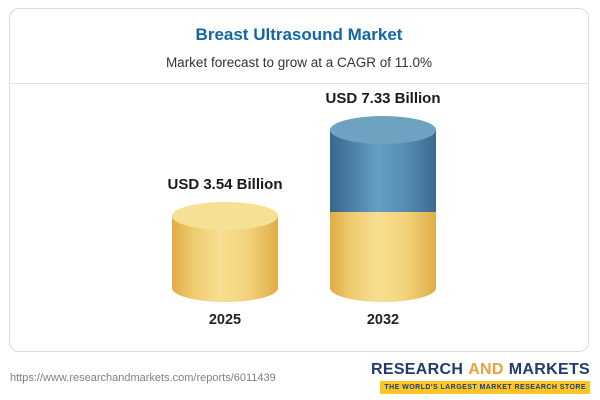 The width and height of the screenshot is (600, 400). Describe the element at coordinates (549, 369) in the screenshot. I see `logo-word-markets: MARKETS` at that location.